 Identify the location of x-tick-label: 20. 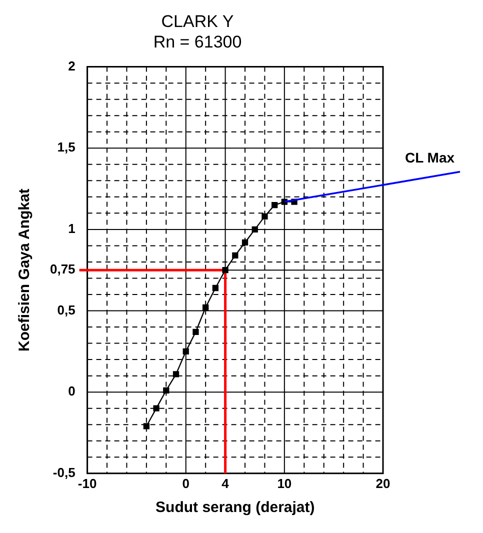
(383, 483).